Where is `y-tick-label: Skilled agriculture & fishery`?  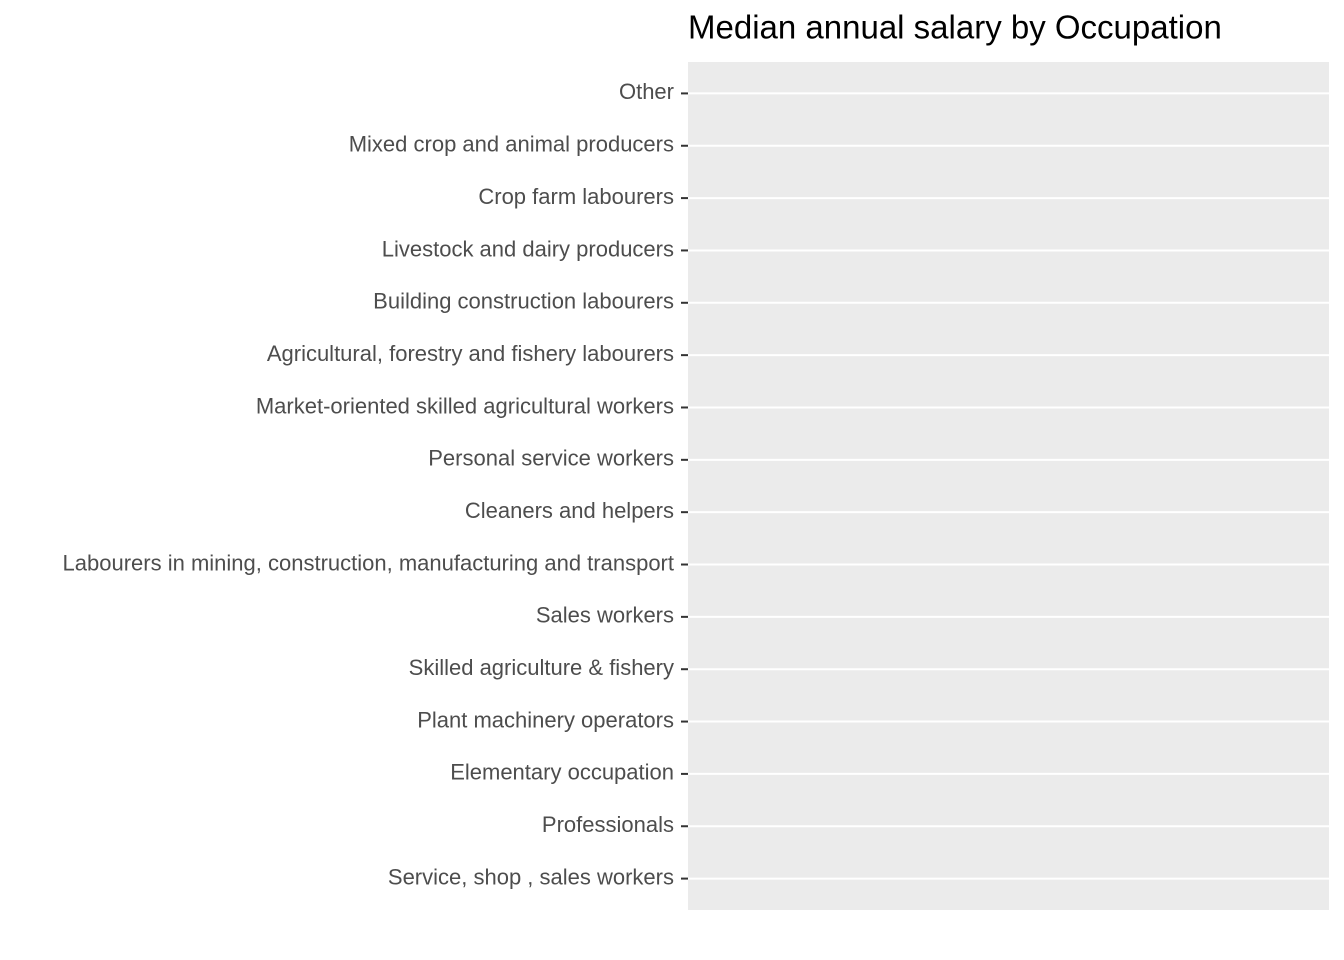 y-tick-label: Skilled agriculture & fishery is located at coordinates (541, 667).